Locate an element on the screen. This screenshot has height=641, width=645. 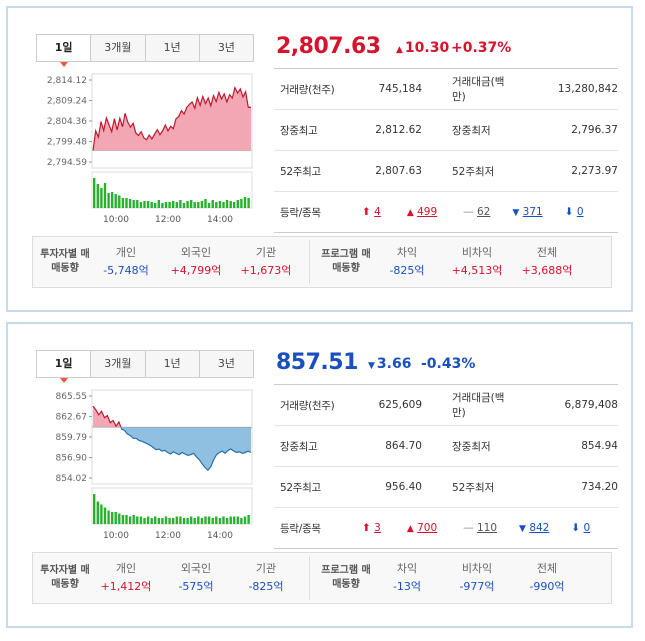
investor-foreign: 외국인 +4,799억 is located at coordinates (196, 262).